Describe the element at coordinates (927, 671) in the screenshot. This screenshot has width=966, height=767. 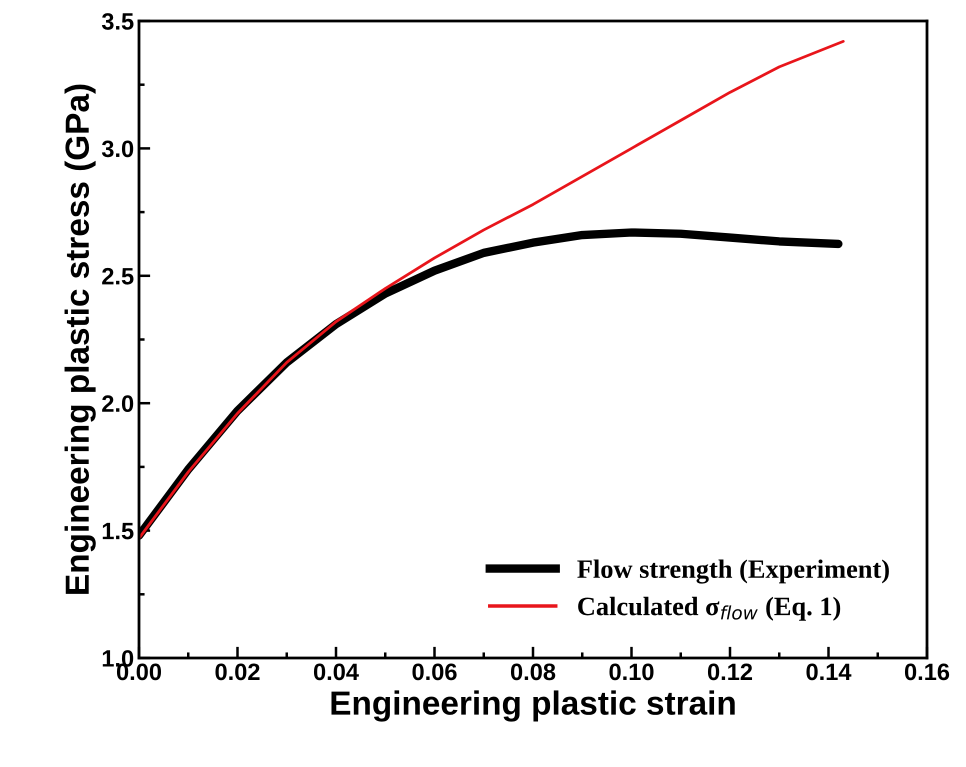
I see `x-tick-label: 0.16` at that location.